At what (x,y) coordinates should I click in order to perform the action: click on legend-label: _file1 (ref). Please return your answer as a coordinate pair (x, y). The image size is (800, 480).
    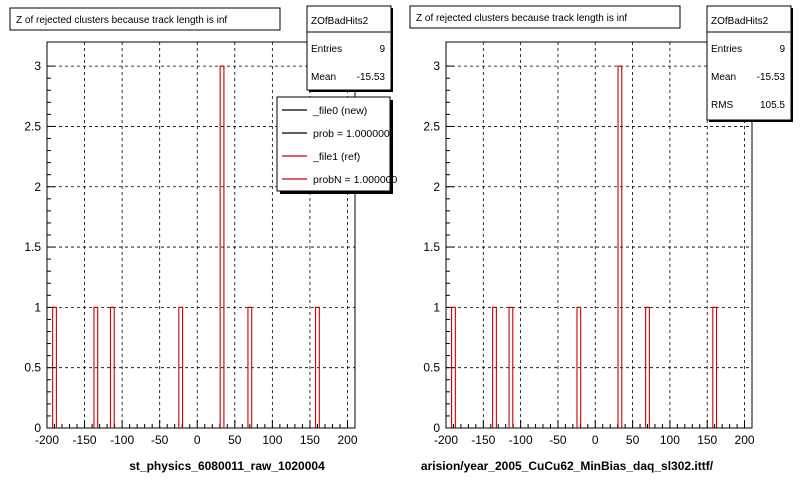
    Looking at the image, I should click on (336, 157).